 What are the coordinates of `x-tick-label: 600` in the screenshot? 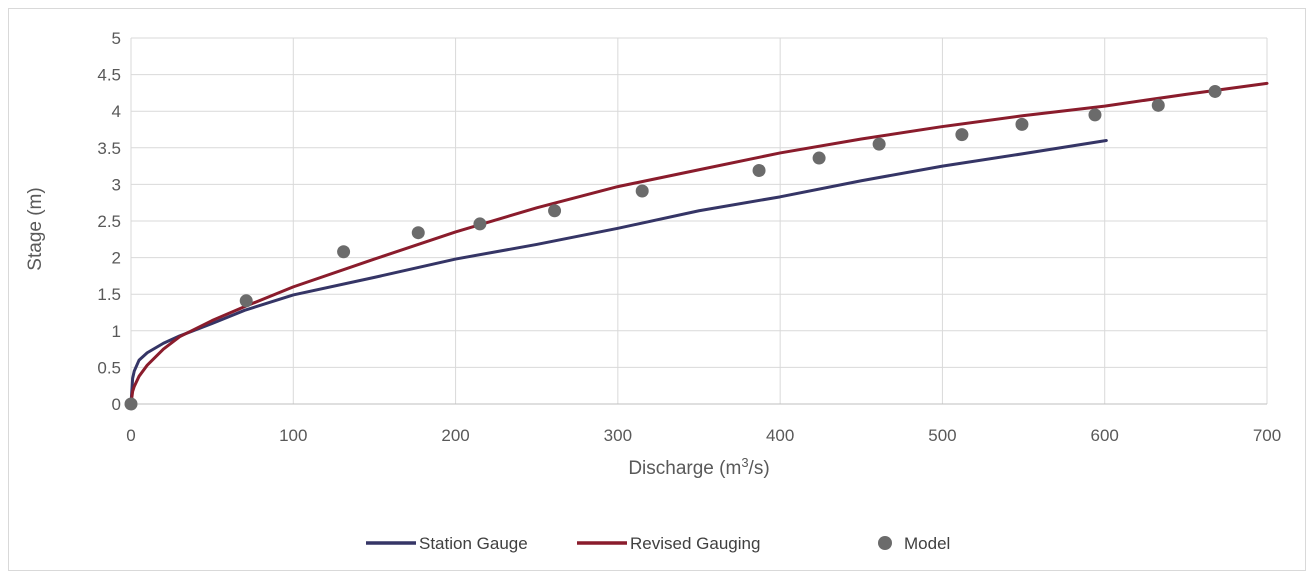 It's located at (1105, 435).